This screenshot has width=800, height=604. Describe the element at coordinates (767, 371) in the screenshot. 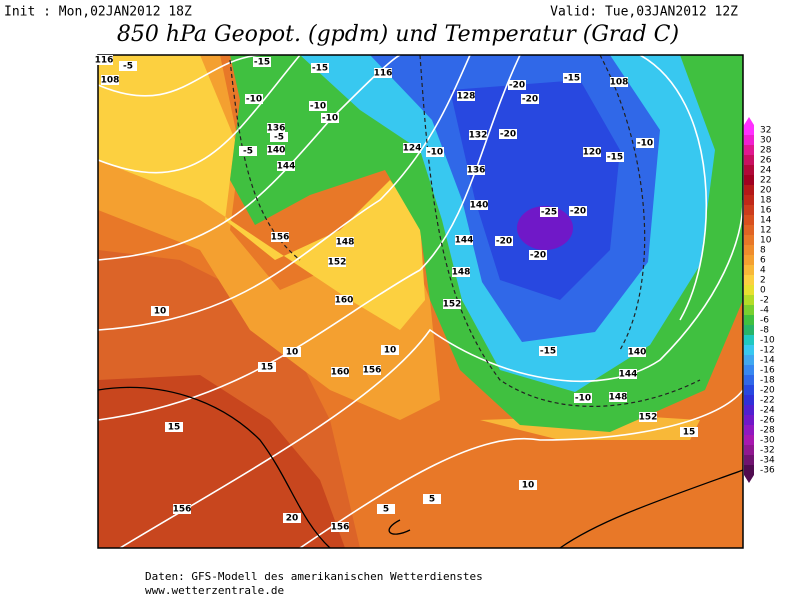

I see `colorbar-label: -16` at that location.